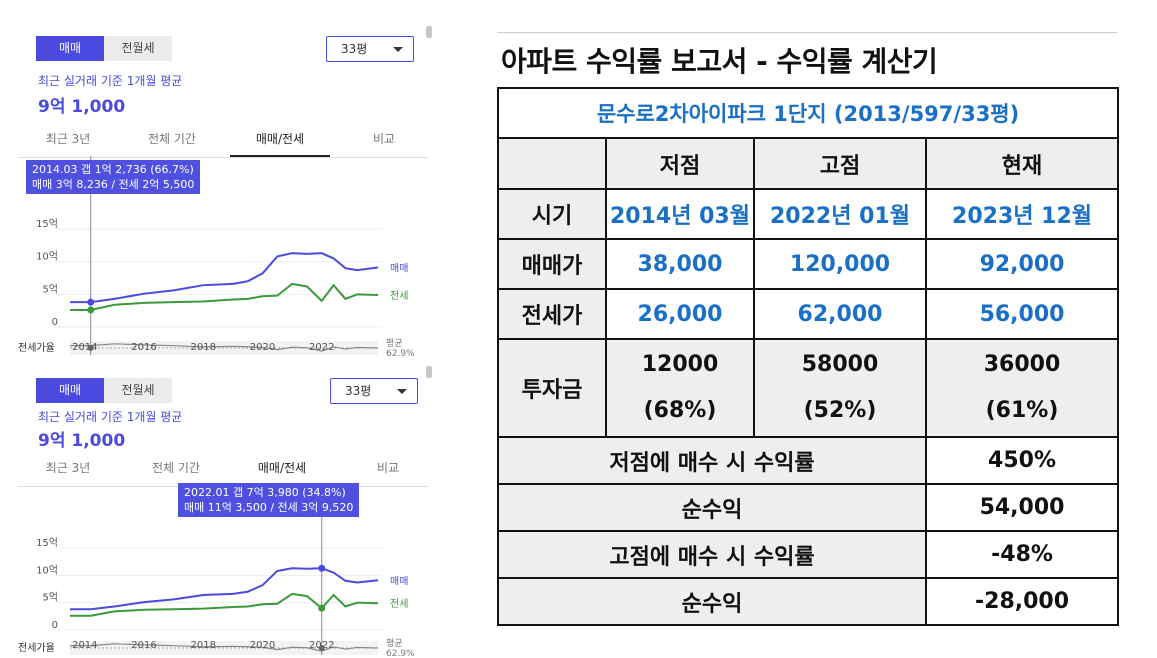  What do you see at coordinates (1022, 507) in the screenshot?
I see `summary-value-low-profit: 54,000` at bounding box center [1022, 507].